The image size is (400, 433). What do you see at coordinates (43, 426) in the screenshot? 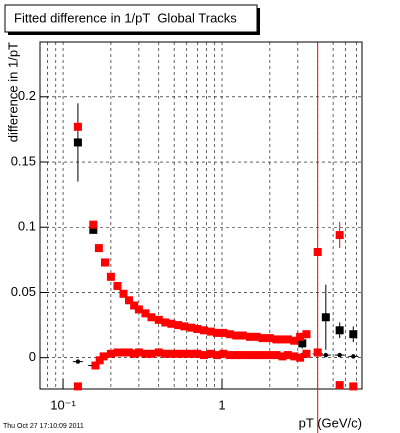
I see `timestamp: Thu Oct 27 17:10:09 2011` at bounding box center [43, 426].